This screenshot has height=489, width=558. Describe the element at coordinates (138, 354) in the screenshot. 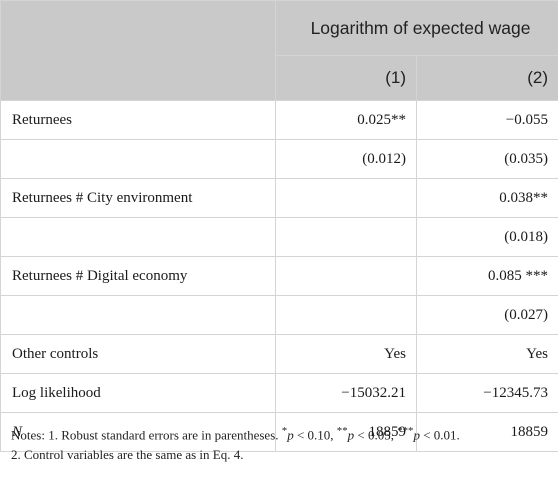

I see `row-label: Other controls` at that location.